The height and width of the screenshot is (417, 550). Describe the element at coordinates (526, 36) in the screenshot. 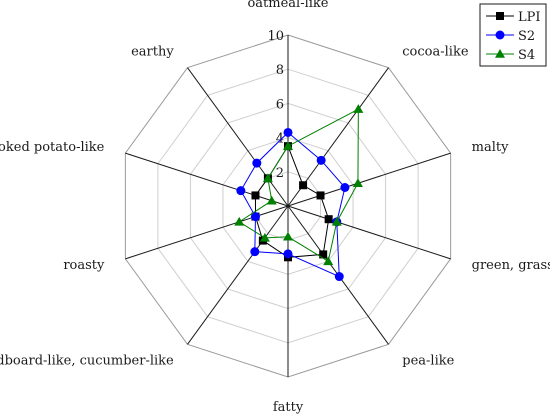

I see `legend-label-S2: S2` at that location.